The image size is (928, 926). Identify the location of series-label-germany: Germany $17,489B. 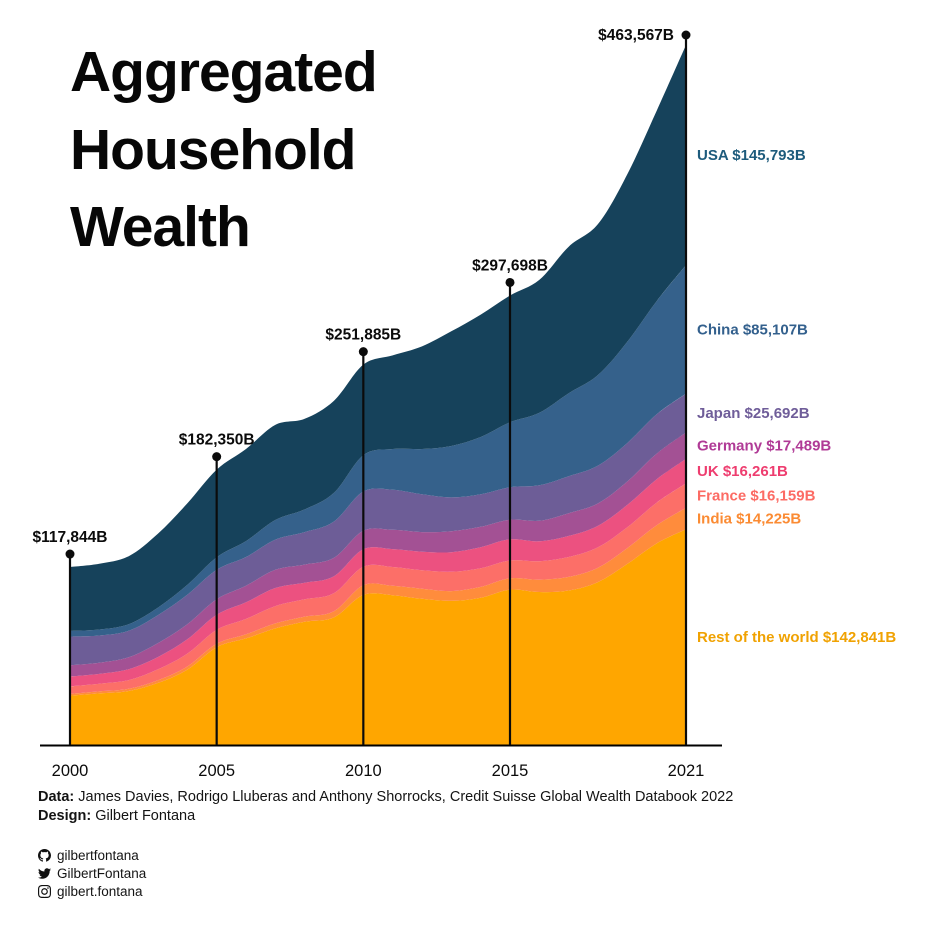
(764, 446).